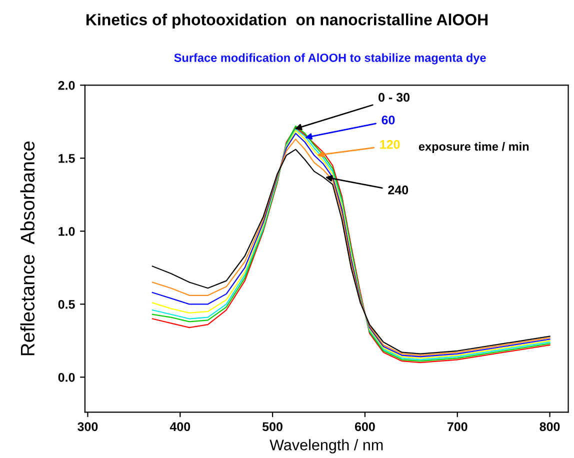 The width and height of the screenshot is (574, 458). I want to click on x-tick-label: 700, so click(457, 427).